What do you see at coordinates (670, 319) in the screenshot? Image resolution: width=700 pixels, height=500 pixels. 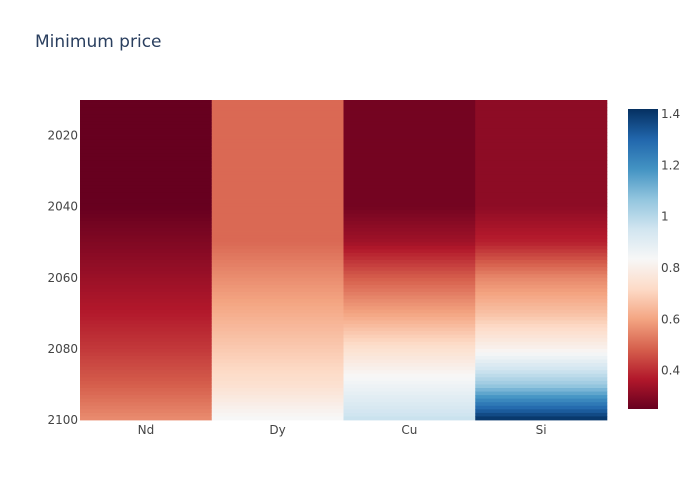 I see `colorbar-tick-label: 0.6` at bounding box center [670, 319].